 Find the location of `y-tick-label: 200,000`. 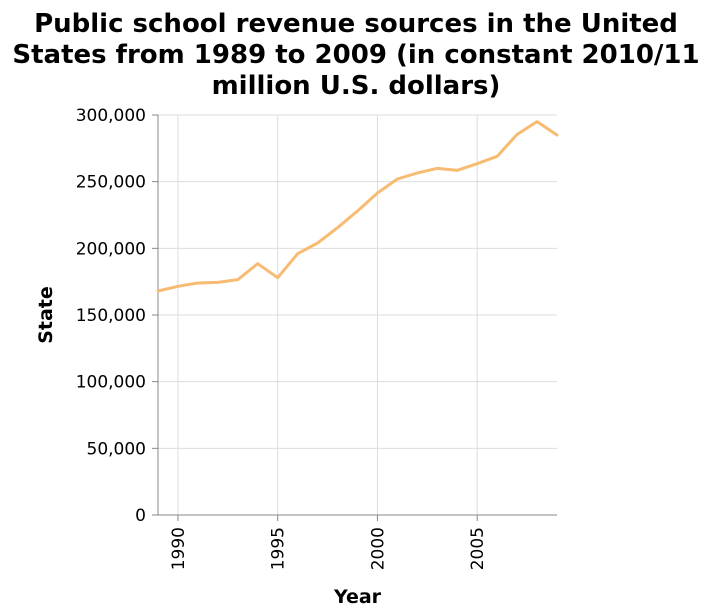

y-tick-label: 200,000 is located at coordinates (111, 249).